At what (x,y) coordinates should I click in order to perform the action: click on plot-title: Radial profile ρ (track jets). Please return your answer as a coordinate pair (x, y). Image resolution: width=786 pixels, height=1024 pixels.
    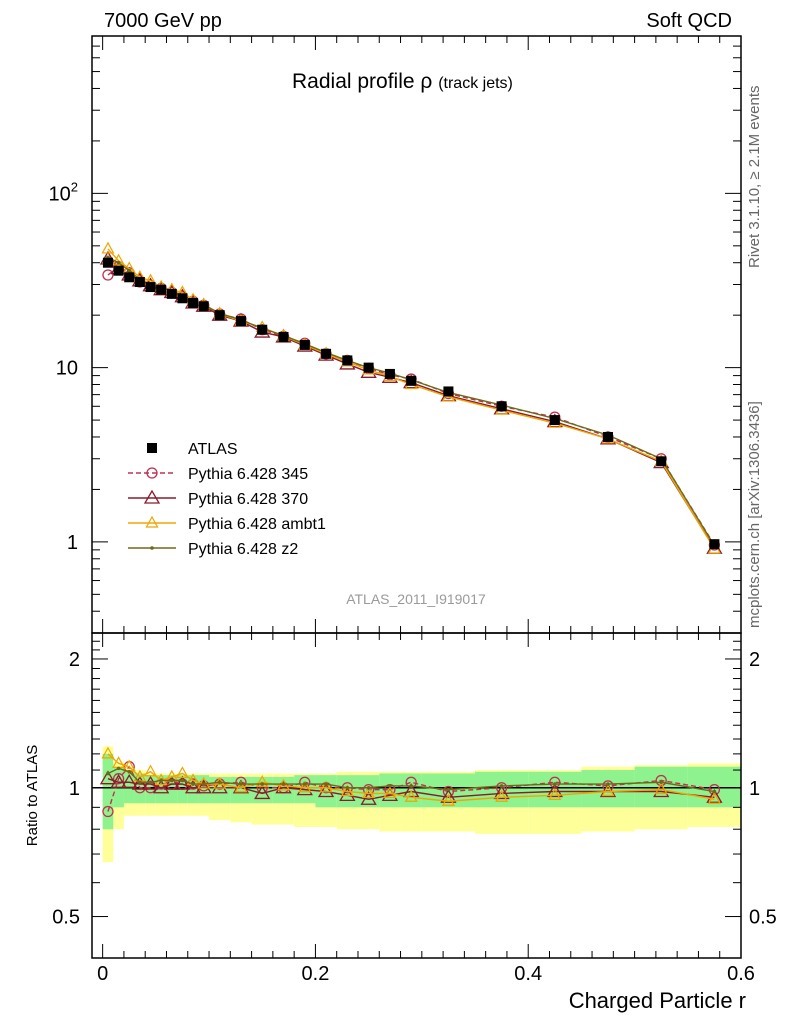
    Looking at the image, I should click on (402, 81).